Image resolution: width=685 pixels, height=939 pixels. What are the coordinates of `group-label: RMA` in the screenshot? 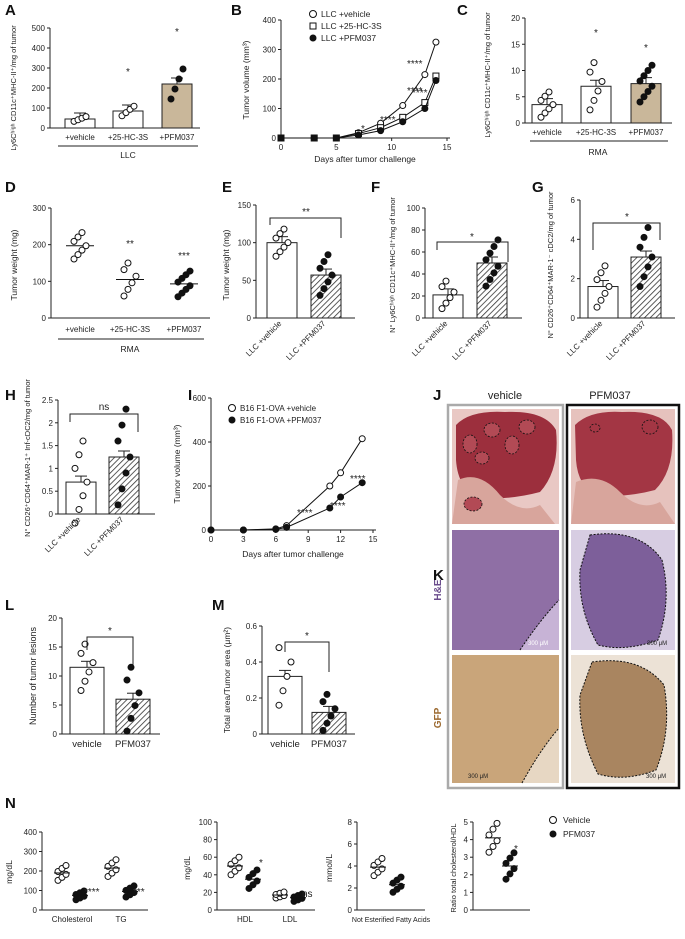 It's located at (130, 349).